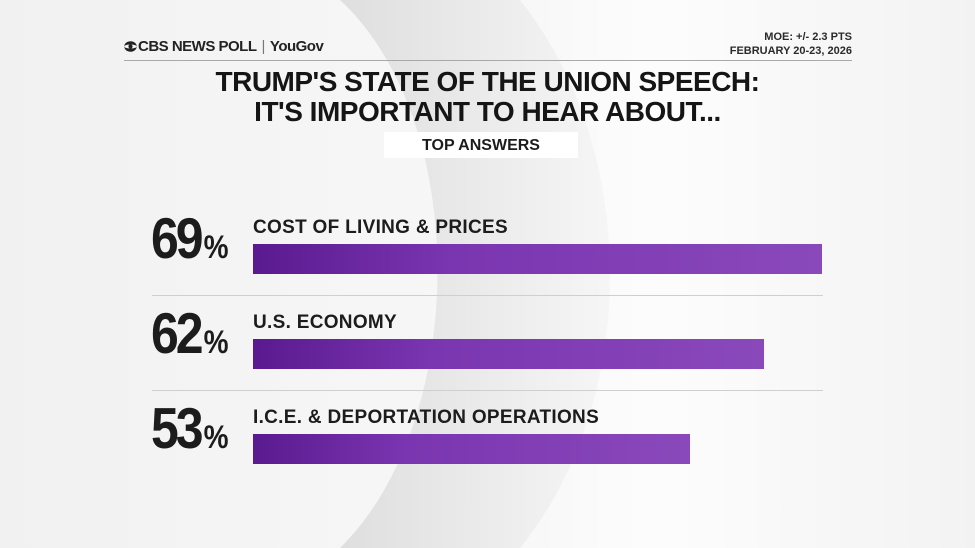 The height and width of the screenshot is (548, 975). What do you see at coordinates (791, 44) in the screenshot?
I see `poll-meta: MOE: +/- 2.3 PTS FEBRUARY 20-23, 2026` at bounding box center [791, 44].